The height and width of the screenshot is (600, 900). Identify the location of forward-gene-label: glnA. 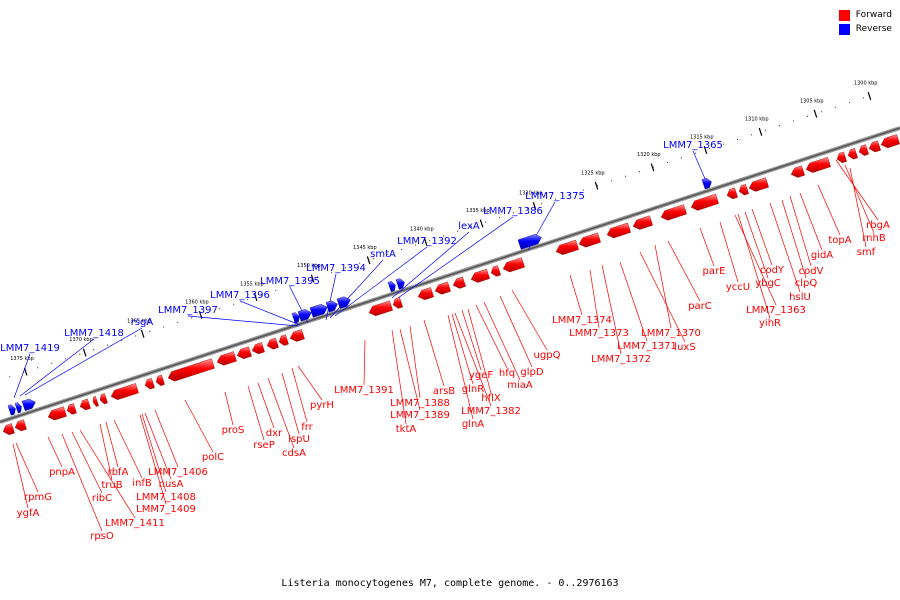
(473, 424).